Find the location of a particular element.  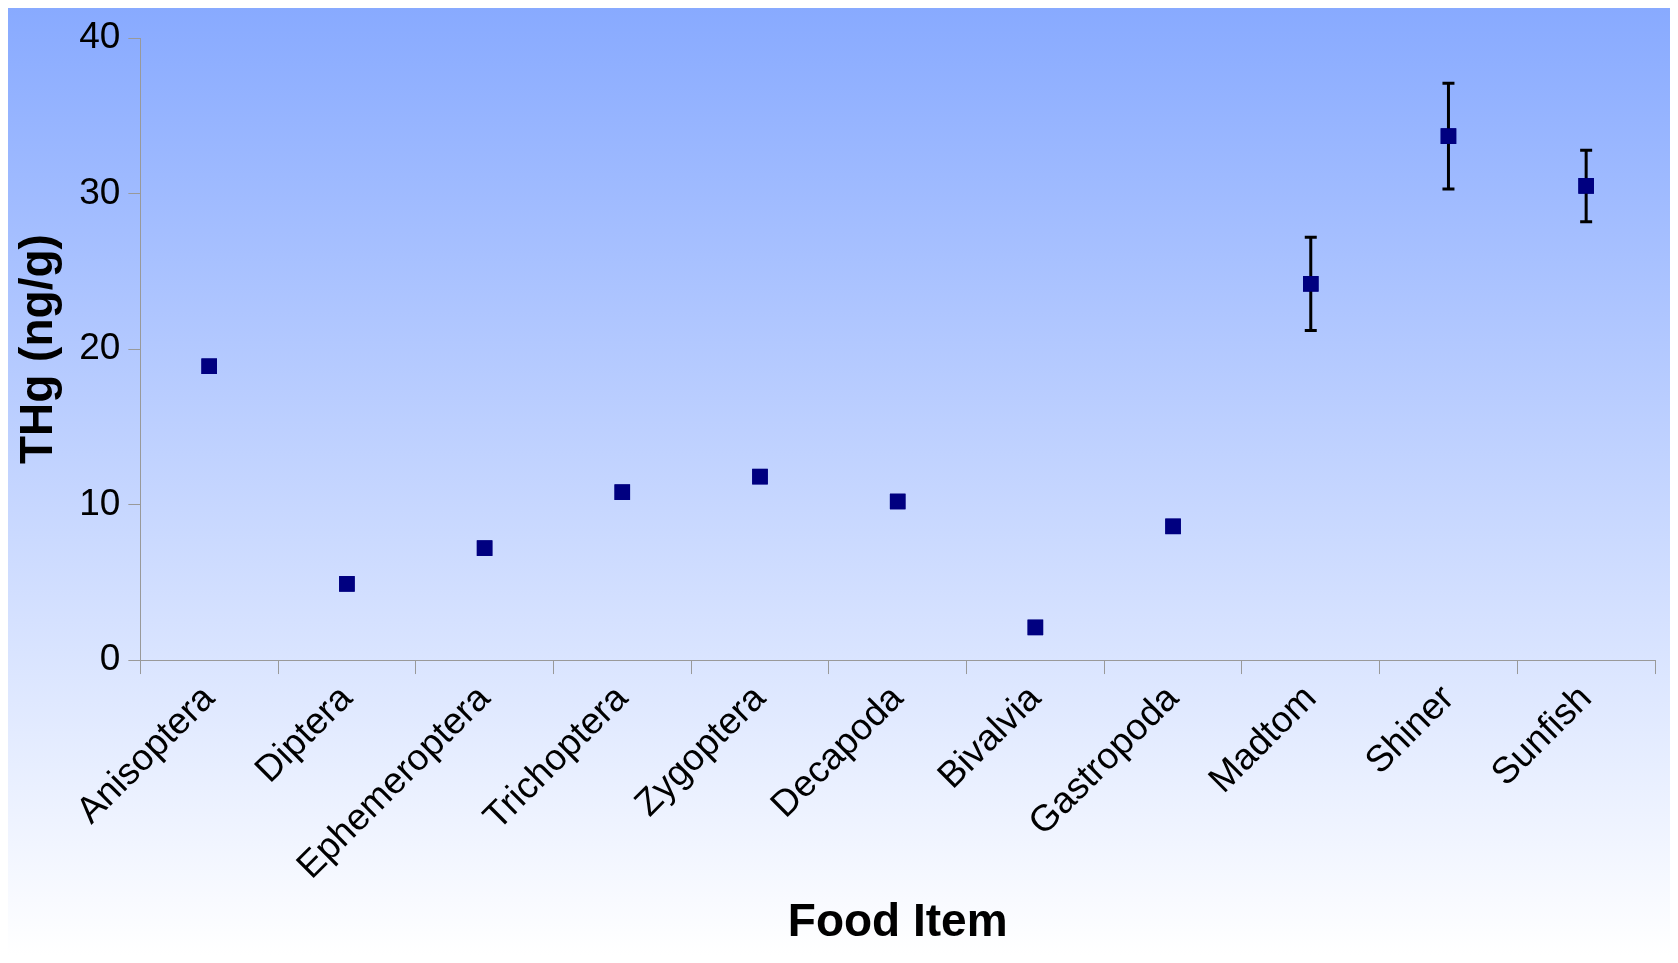

y-tick-label: 30 is located at coordinates (100, 191).